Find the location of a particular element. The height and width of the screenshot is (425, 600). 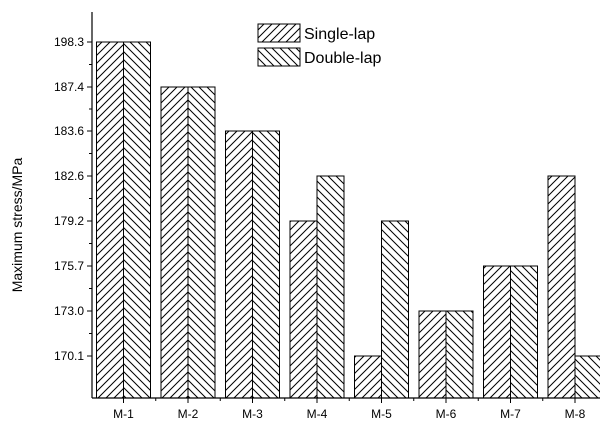

legend-label-single-lap: Single-lap is located at coordinates (339, 34).